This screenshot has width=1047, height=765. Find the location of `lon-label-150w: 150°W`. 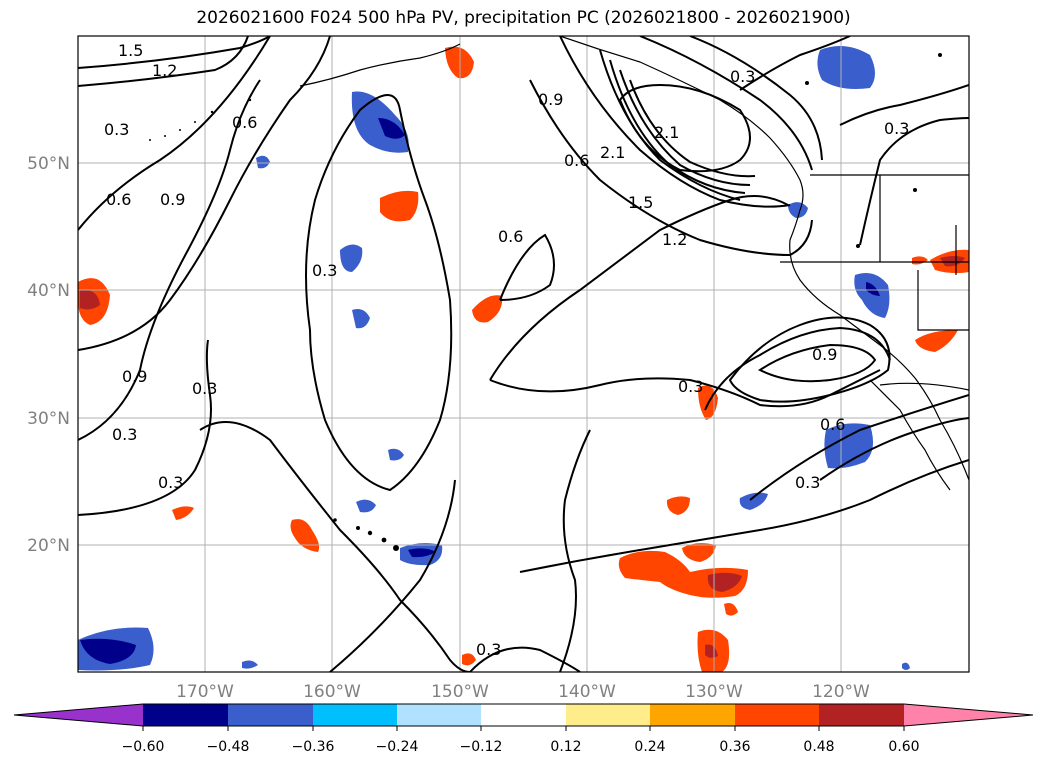

lon-label-150w: 150°W is located at coordinates (460, 692).